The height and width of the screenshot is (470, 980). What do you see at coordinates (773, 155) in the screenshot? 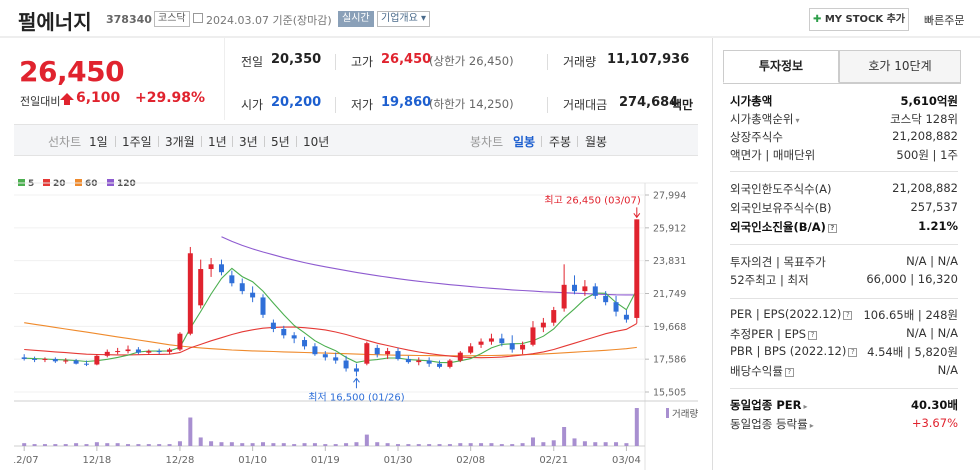
I see `info-label: 액면가 | 매매단위` at bounding box center [773, 155].